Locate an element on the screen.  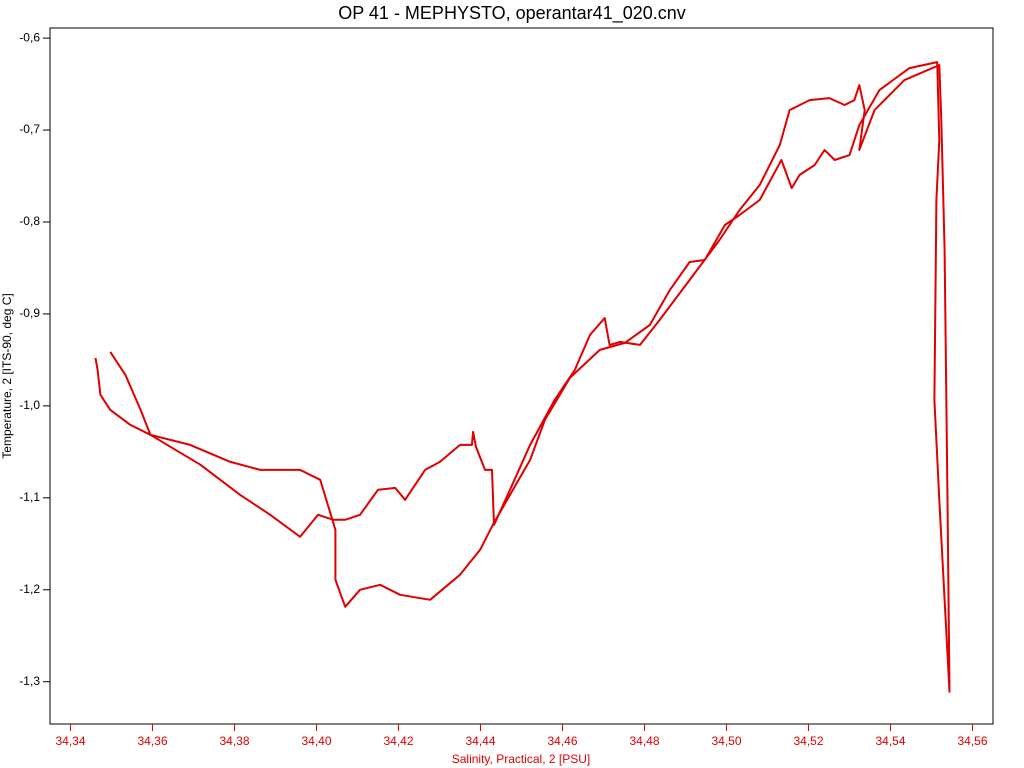
x-tick-label: 34,54 is located at coordinates (890, 741).